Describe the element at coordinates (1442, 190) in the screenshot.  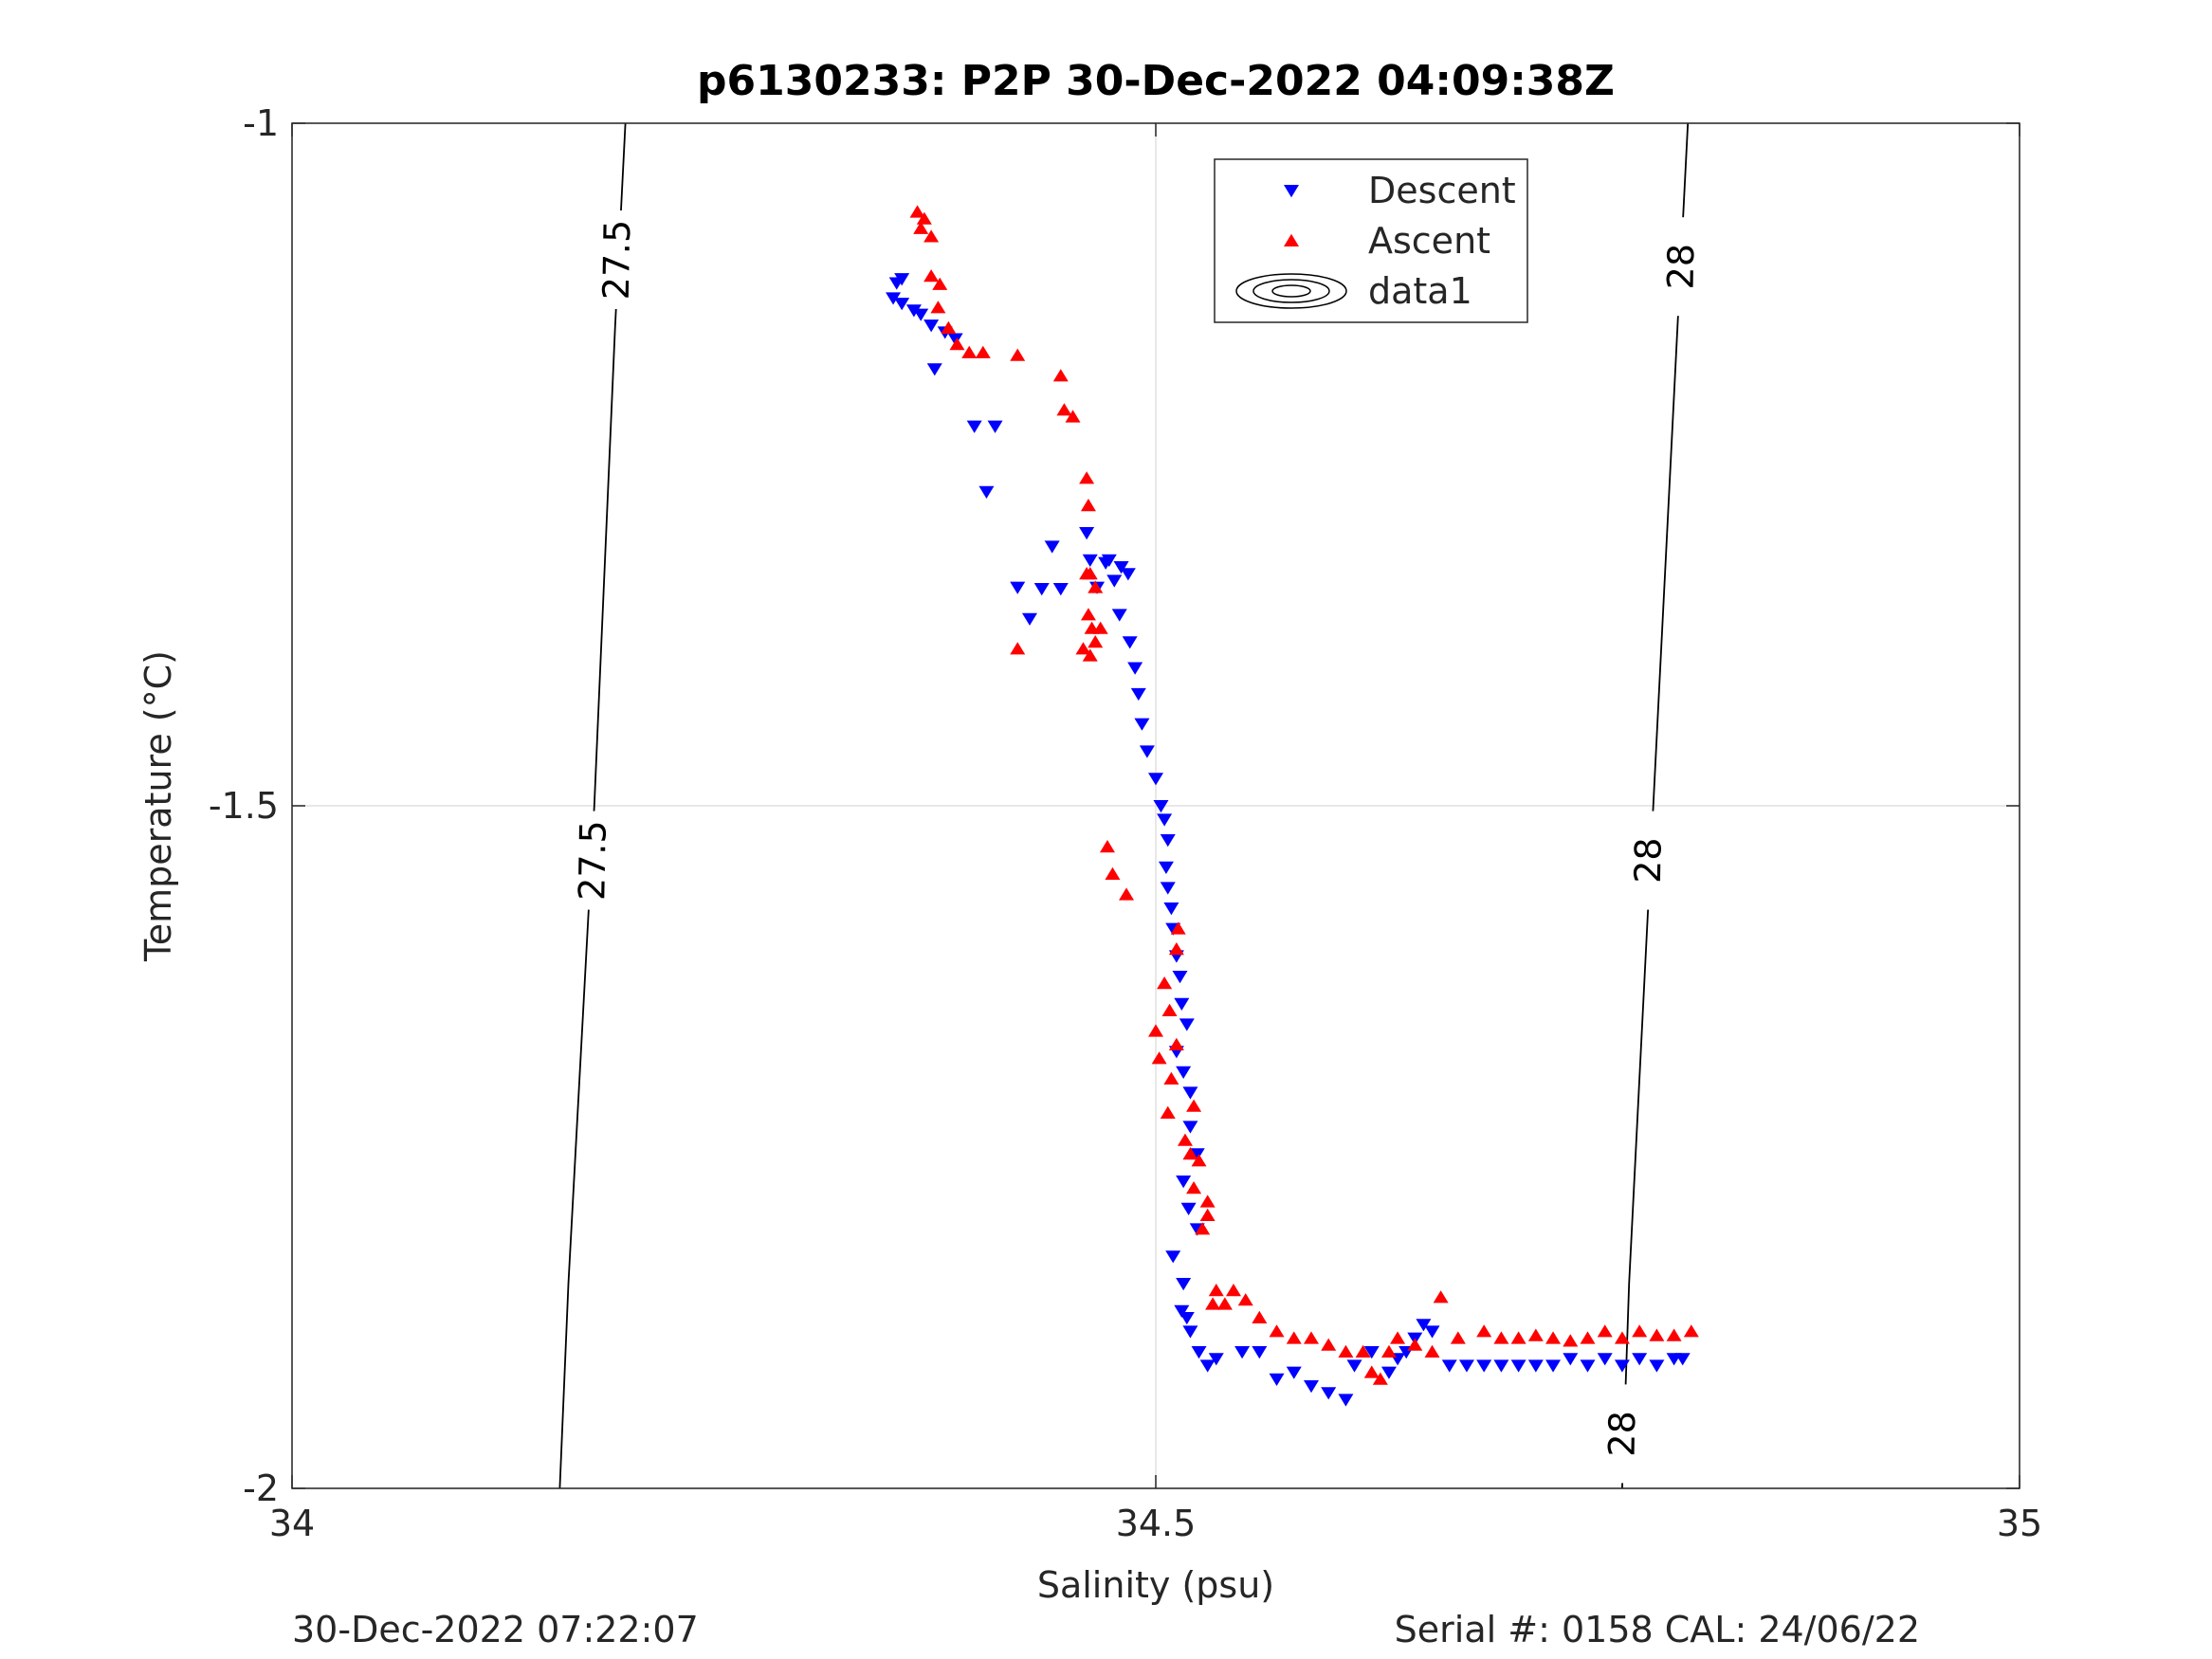
I see `legend-label: Descent` at that location.